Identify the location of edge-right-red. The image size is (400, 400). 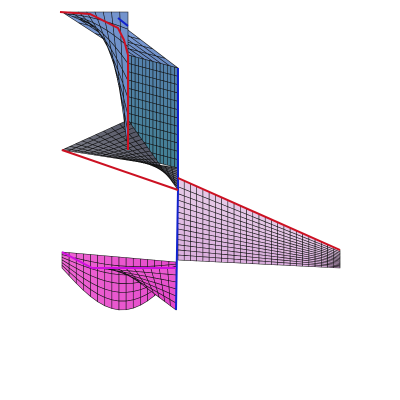
(259, 214).